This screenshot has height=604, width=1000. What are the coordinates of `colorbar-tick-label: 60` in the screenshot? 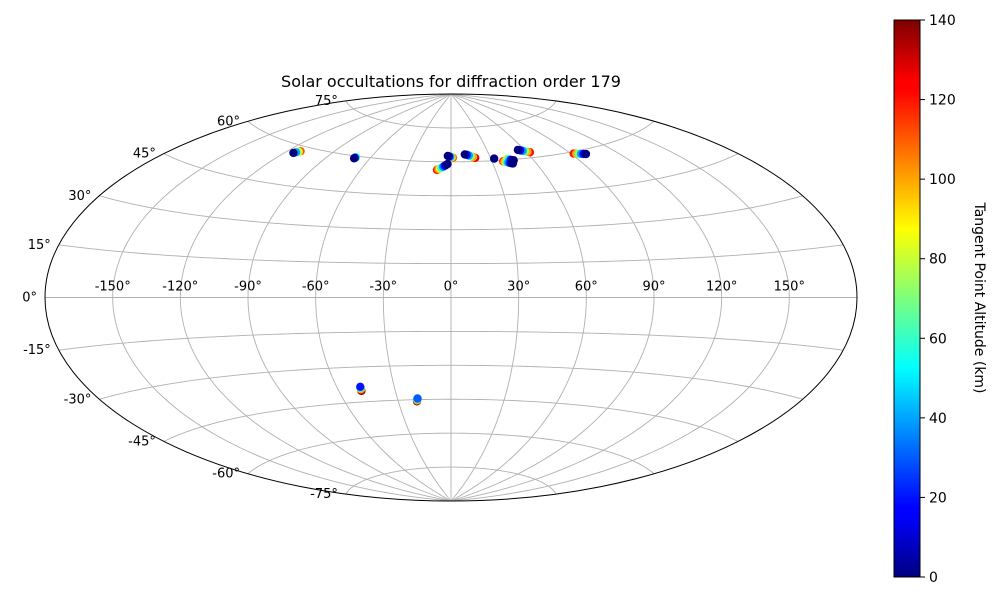 It's located at (938, 339).